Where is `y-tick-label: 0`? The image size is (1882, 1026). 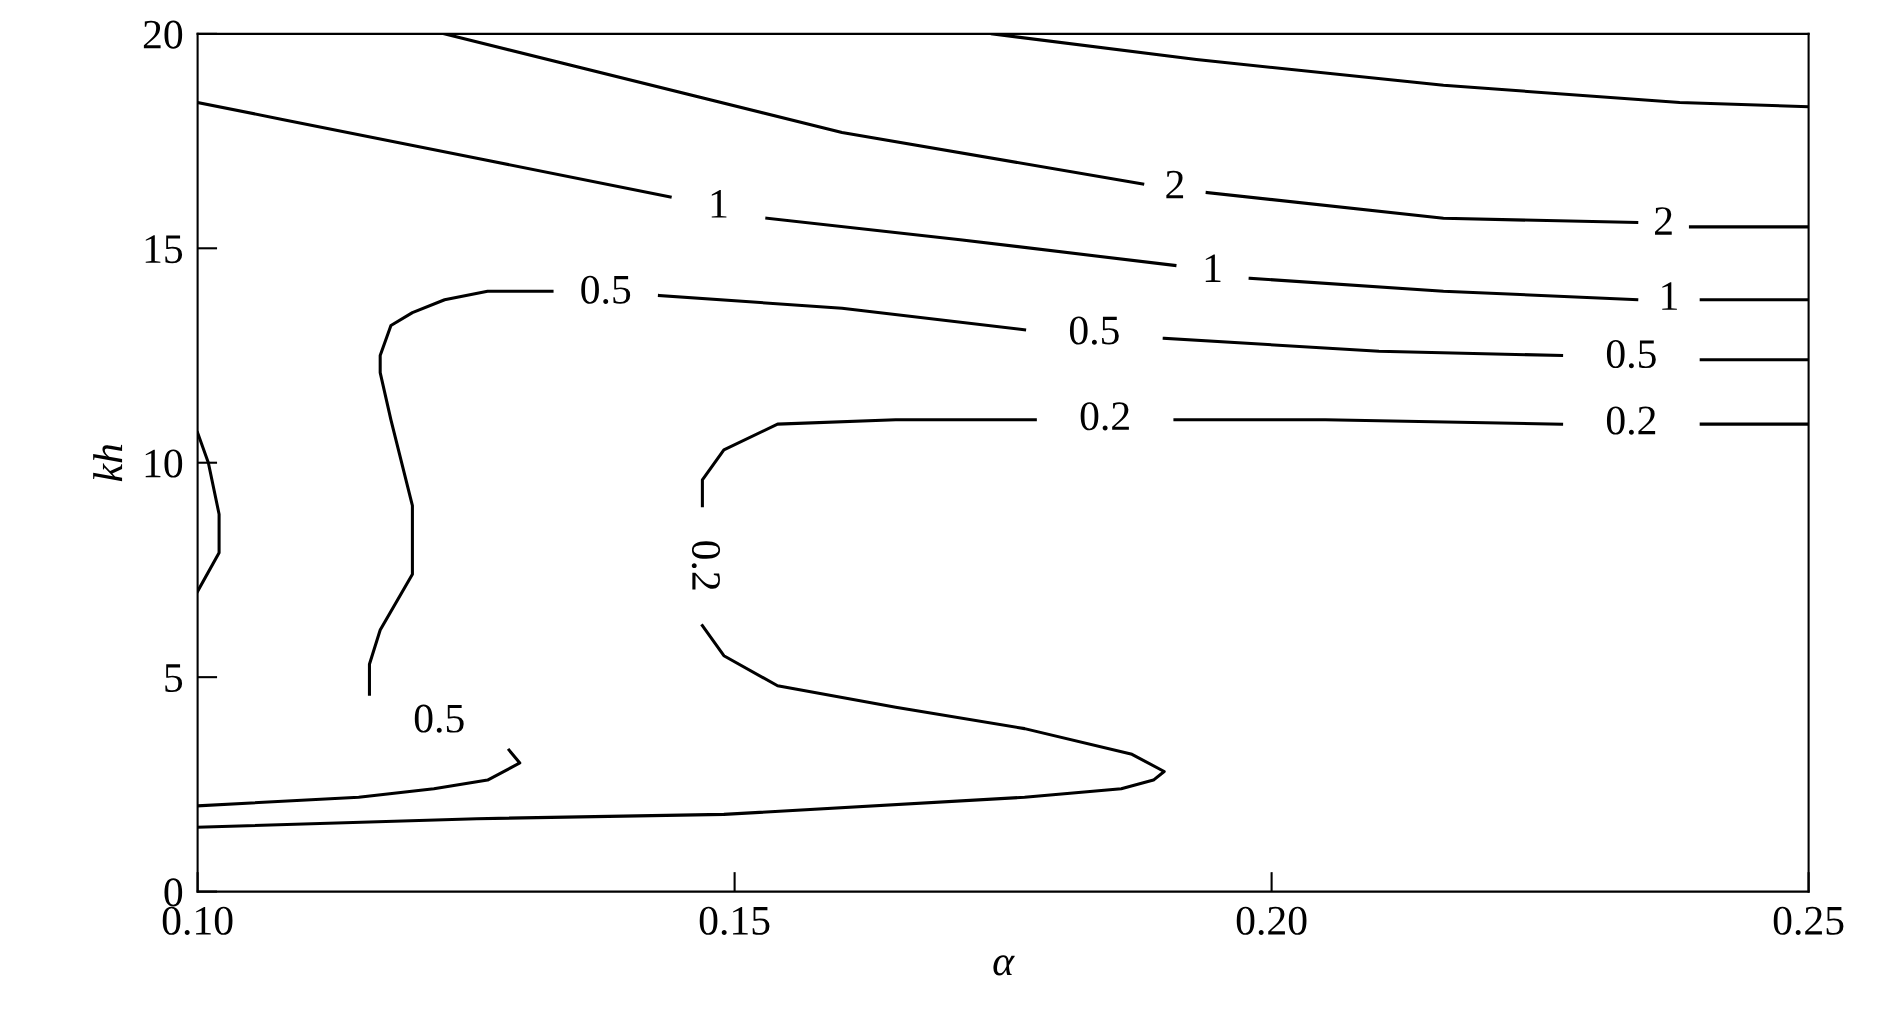 y-tick-label: 0 is located at coordinates (173, 892).